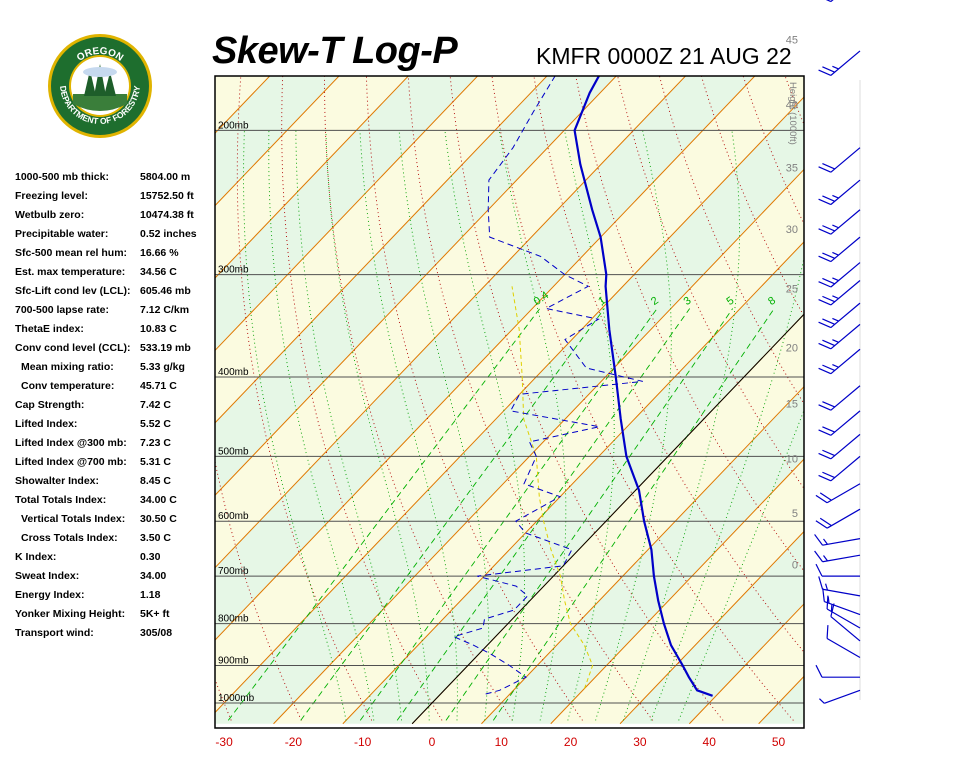 The height and width of the screenshot is (768, 960). Describe the element at coordinates (233, 516) in the screenshot. I see `isobar-label: 600mb` at that location.